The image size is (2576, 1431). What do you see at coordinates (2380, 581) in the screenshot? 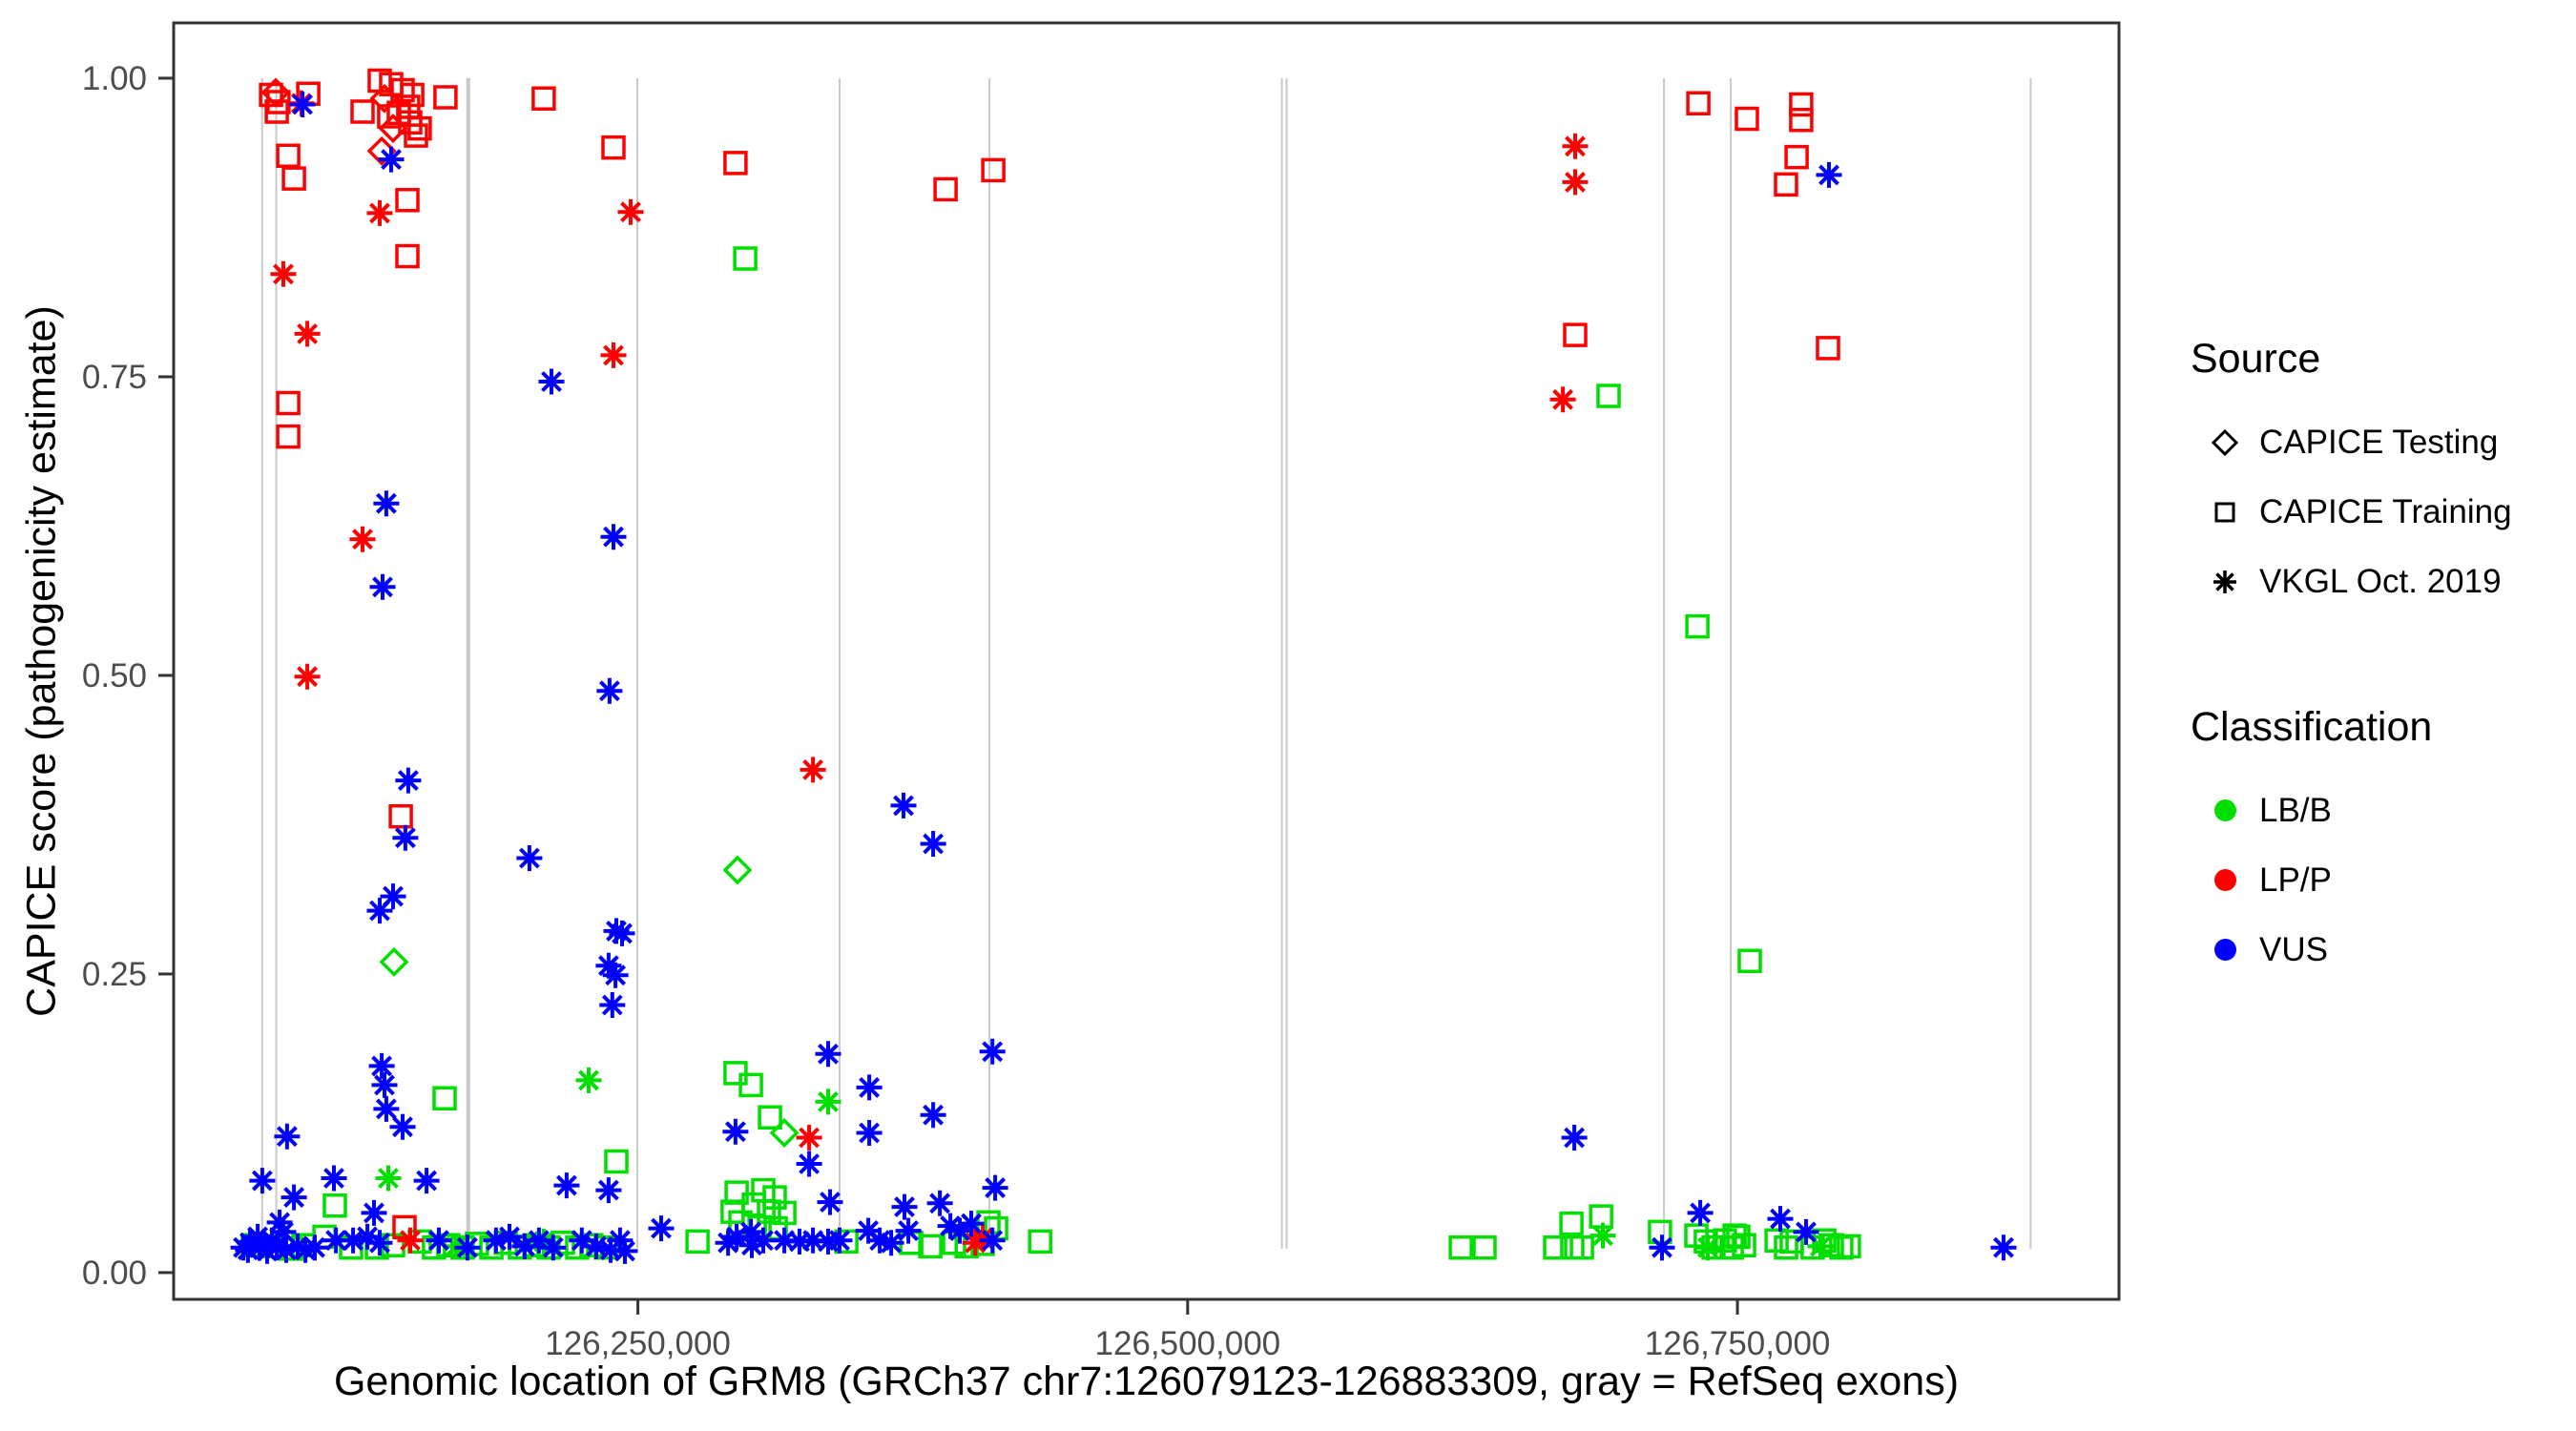
I see `legend-item-label: VKGL Oct. 2019` at bounding box center [2380, 581].